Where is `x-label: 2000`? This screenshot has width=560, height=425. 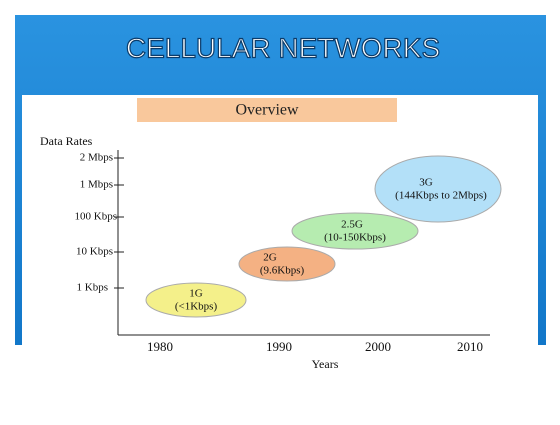 x-label: 2000 is located at coordinates (378, 346).